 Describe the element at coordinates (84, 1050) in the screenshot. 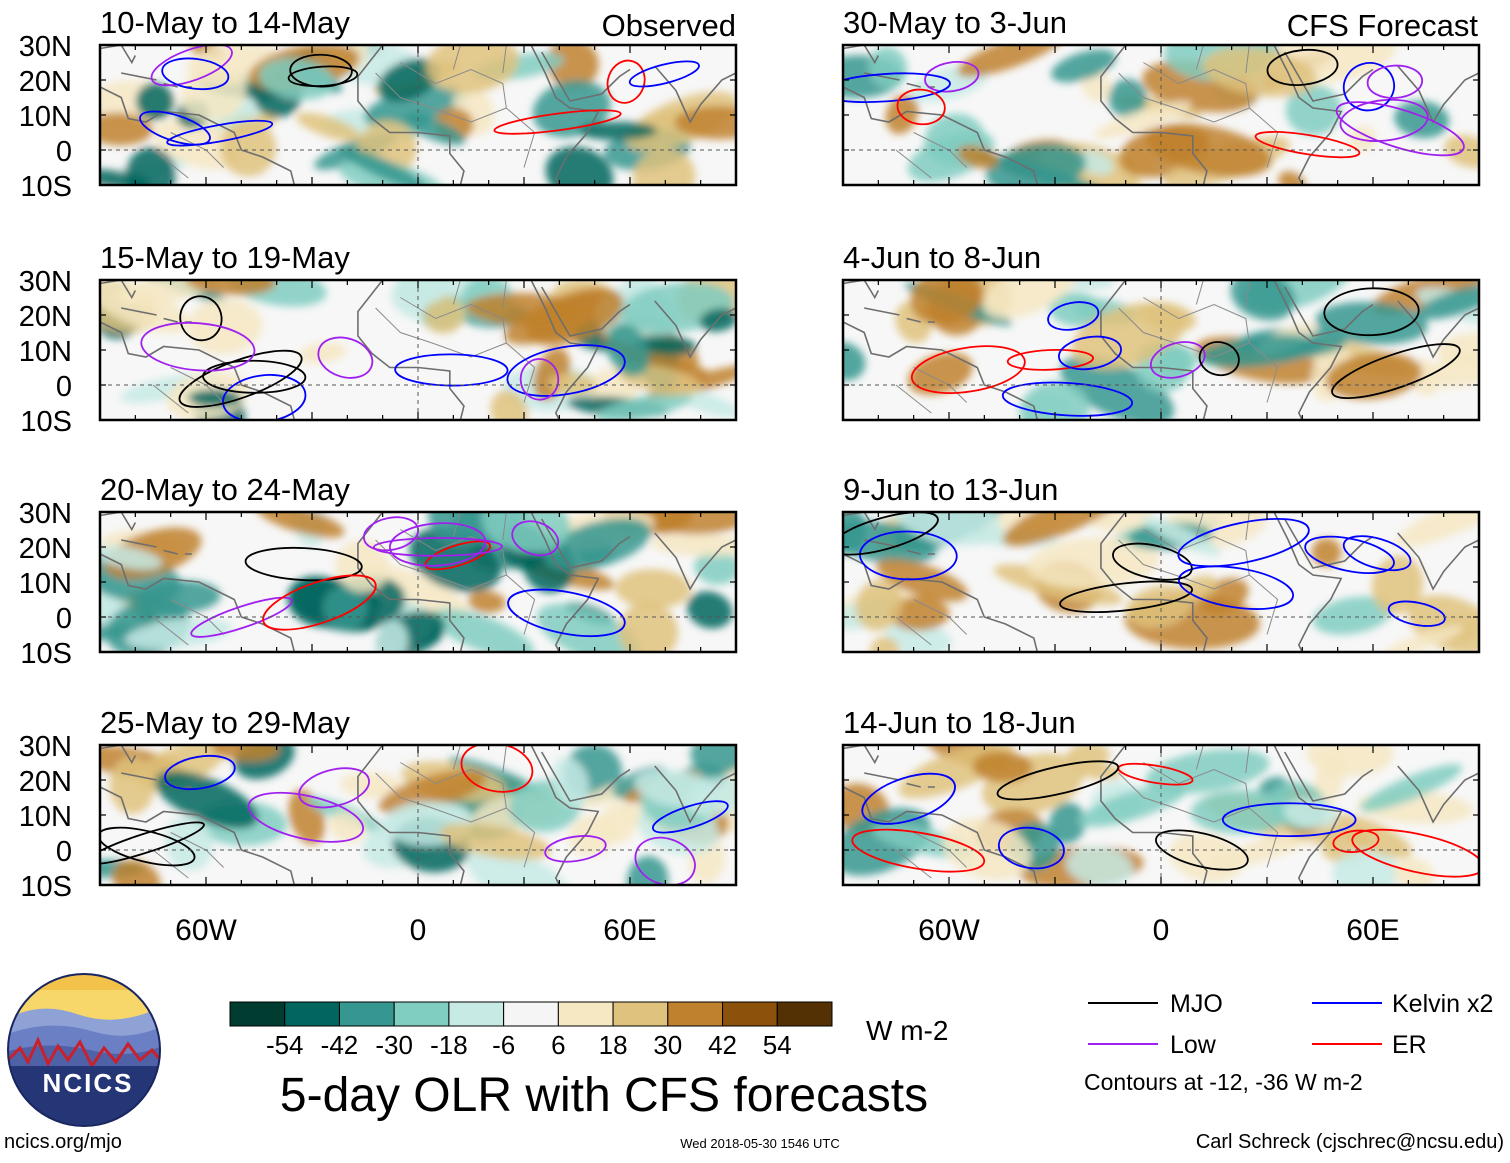

I see `ncics-logo: NCICS` at that location.